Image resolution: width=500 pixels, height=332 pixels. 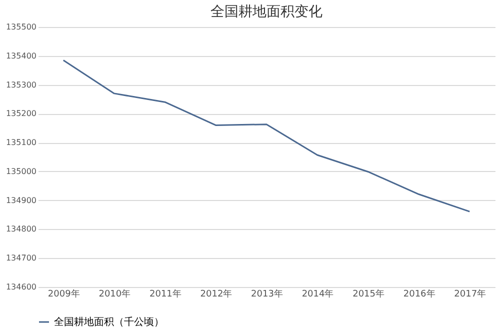 I want to click on y-tick-label: 135500, so click(x=21, y=27).